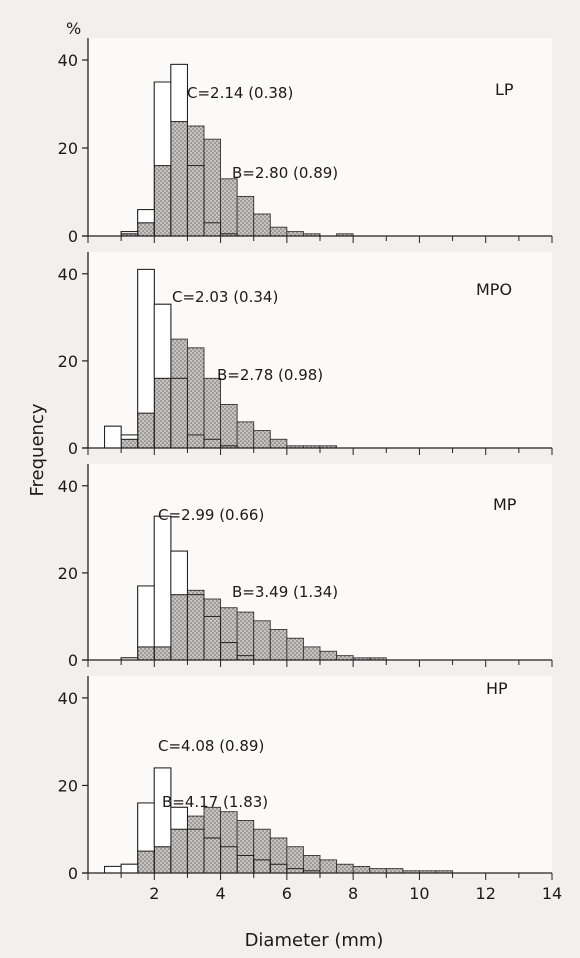 This screenshot has height=958, width=580. Describe the element at coordinates (240, 93) in the screenshot. I see `stat-annotation: C=2.14 (0.38)` at that location.